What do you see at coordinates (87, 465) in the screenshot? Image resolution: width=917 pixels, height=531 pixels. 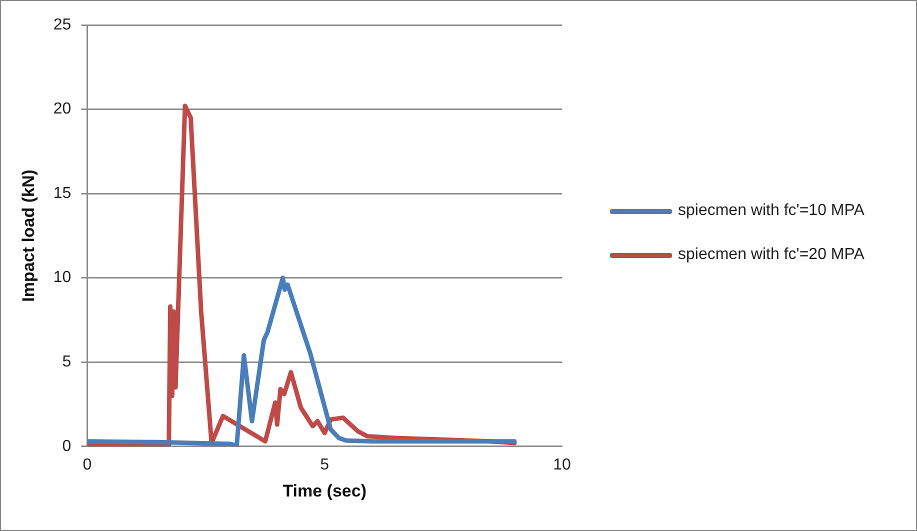 I see `x-tick-label: 0` at bounding box center [87, 465].